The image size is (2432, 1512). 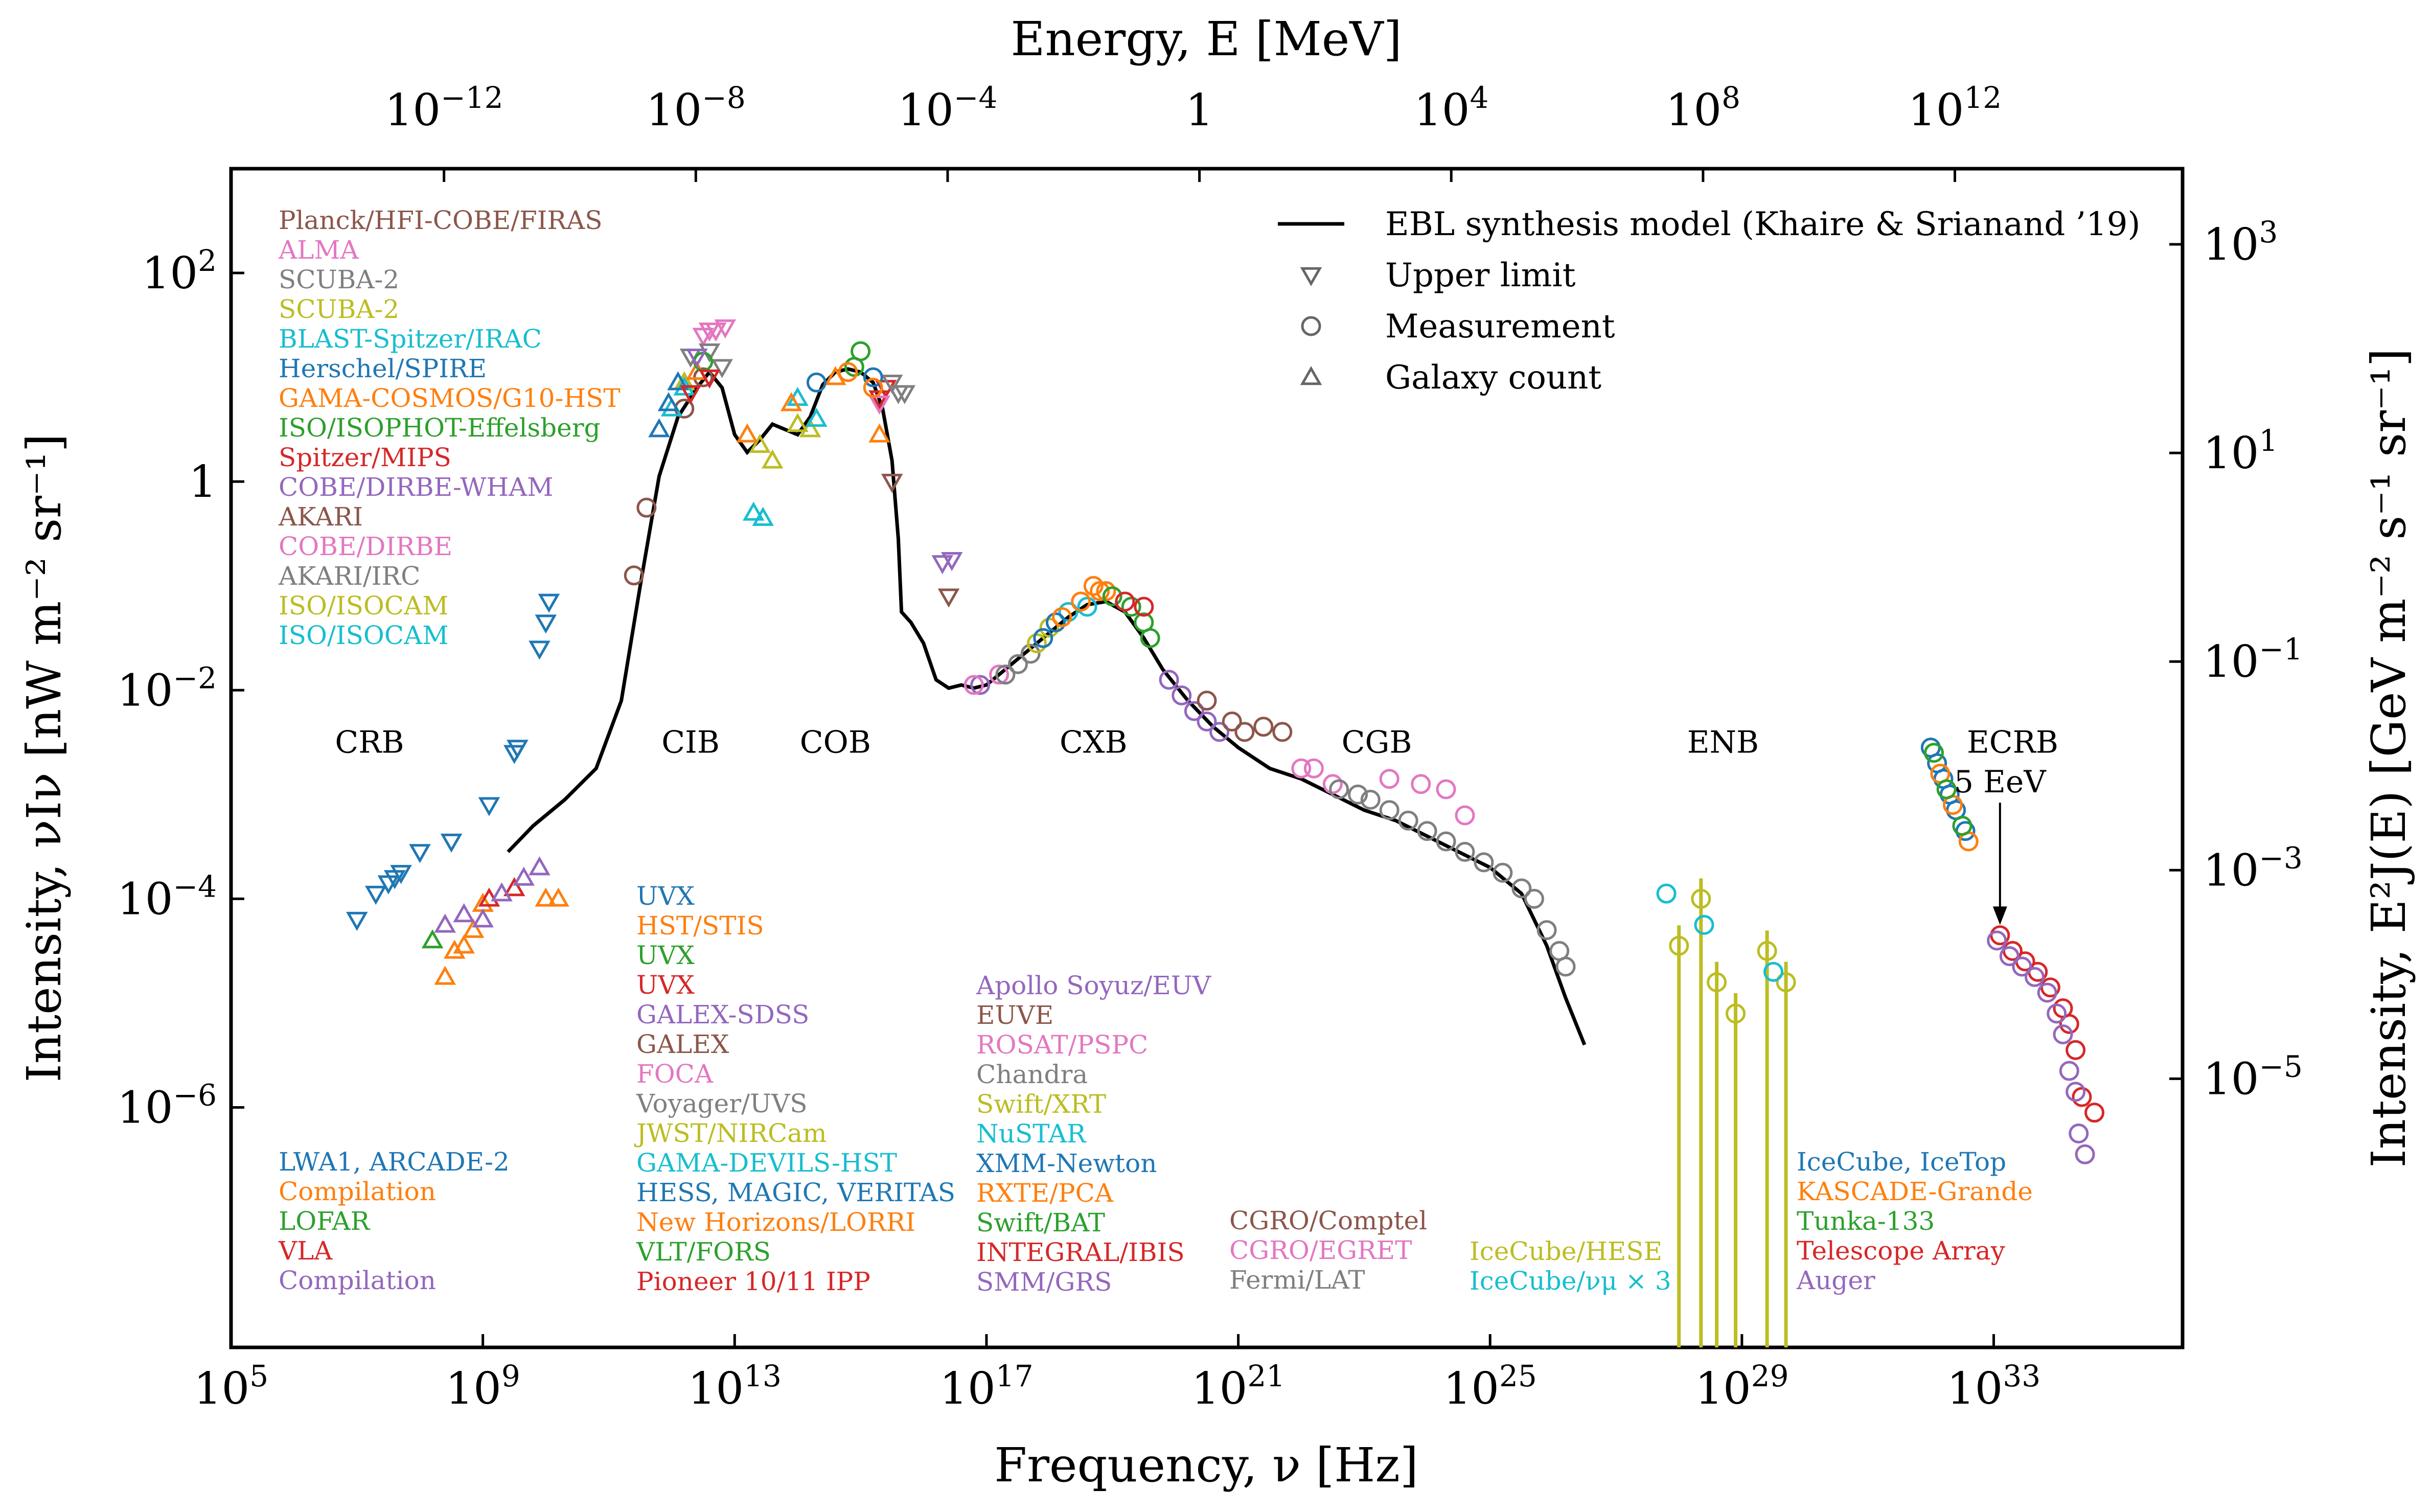 I want to click on x-tick-label: 1013, so click(x=735, y=1386).